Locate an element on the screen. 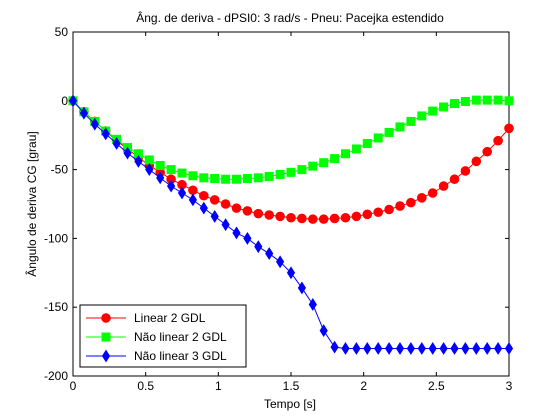  x-tick-label: 0.5 is located at coordinates (145, 386).